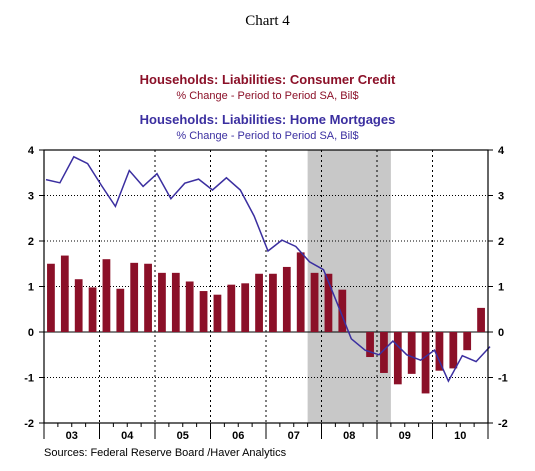  What do you see at coordinates (501, 151) in the screenshot?
I see `y-tick-label-right: 4` at bounding box center [501, 151].